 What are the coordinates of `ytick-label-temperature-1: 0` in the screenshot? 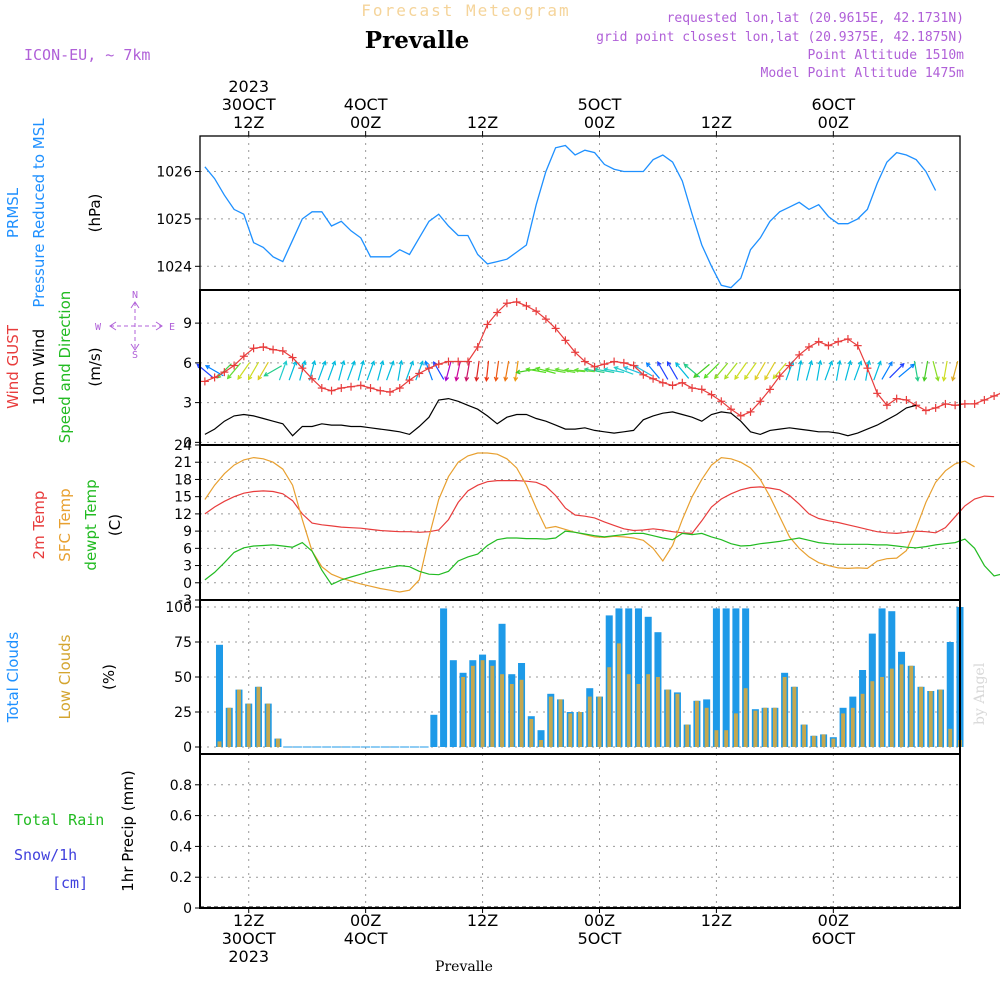 It's located at (187, 584).